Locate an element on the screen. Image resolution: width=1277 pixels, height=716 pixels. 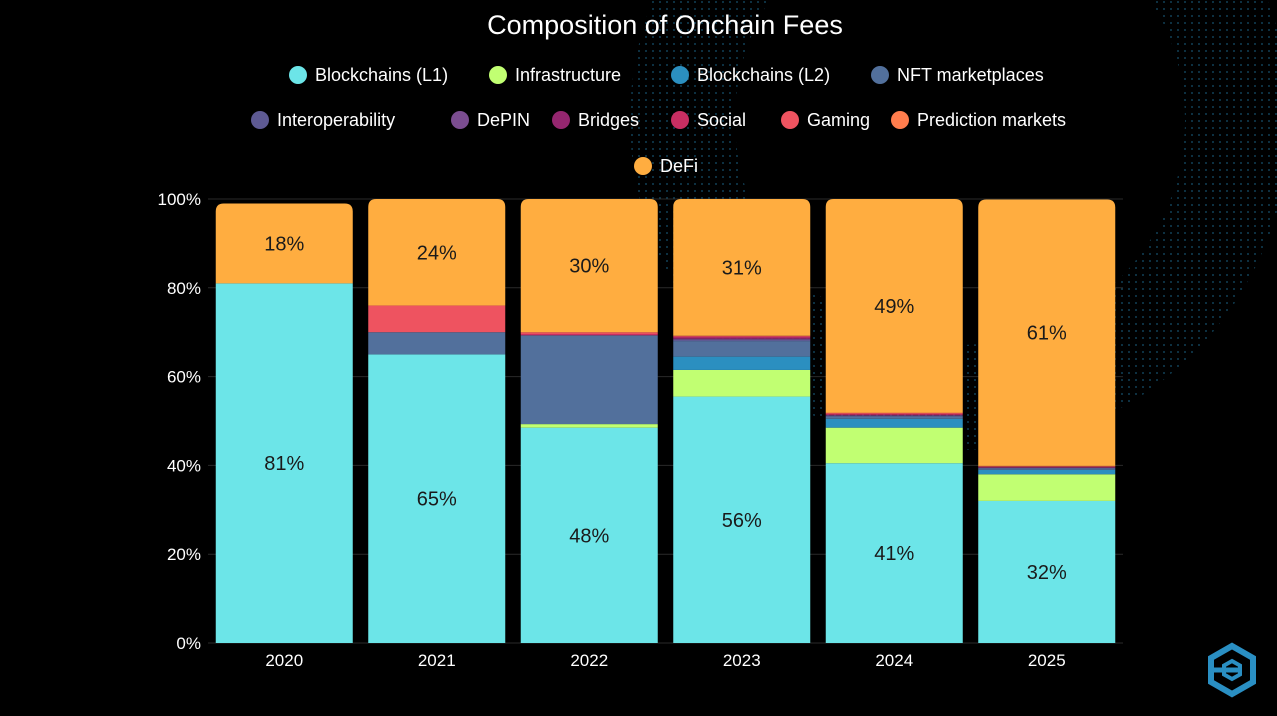
legend-item-interoperability: Interoperability is located at coordinates (323, 120).